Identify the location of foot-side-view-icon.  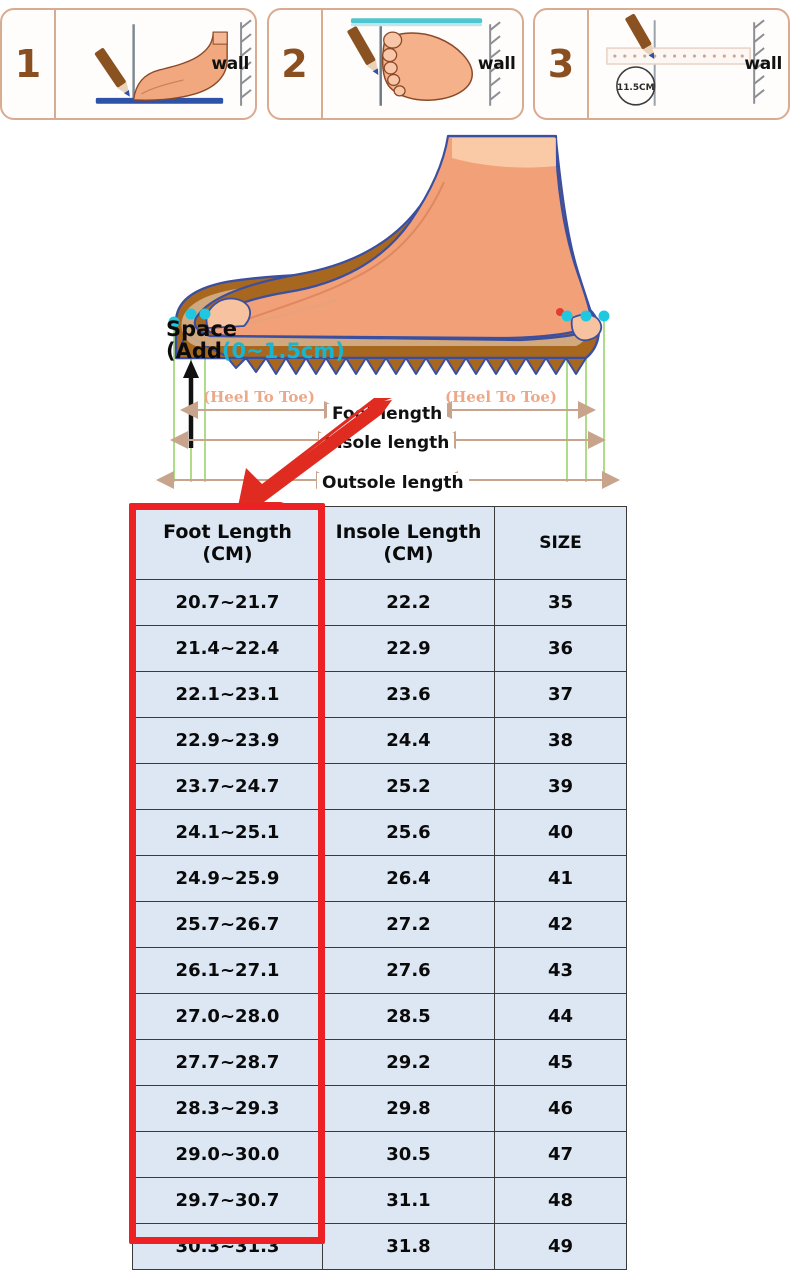
(173, 62).